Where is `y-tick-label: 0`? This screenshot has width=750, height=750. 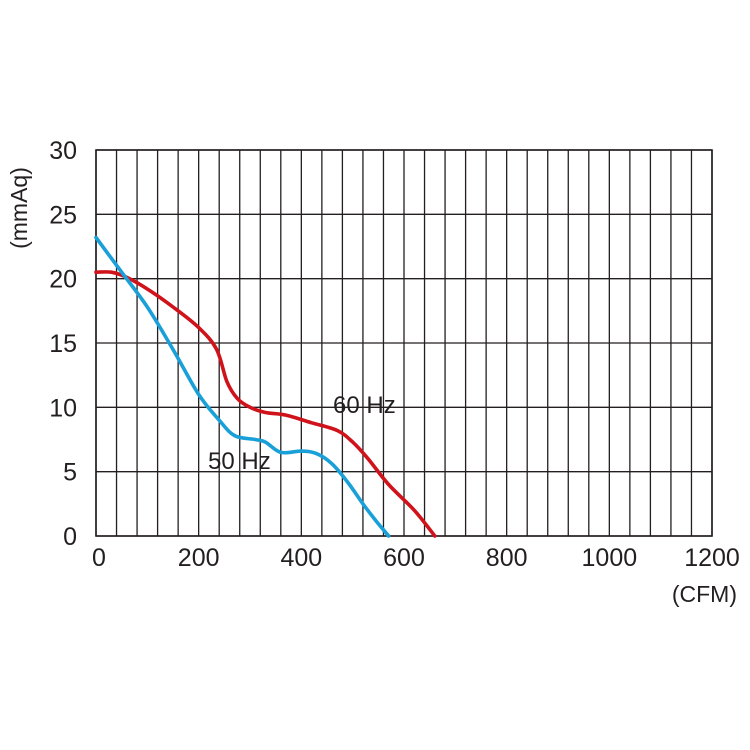
y-tick-label: 0 is located at coordinates (70, 537).